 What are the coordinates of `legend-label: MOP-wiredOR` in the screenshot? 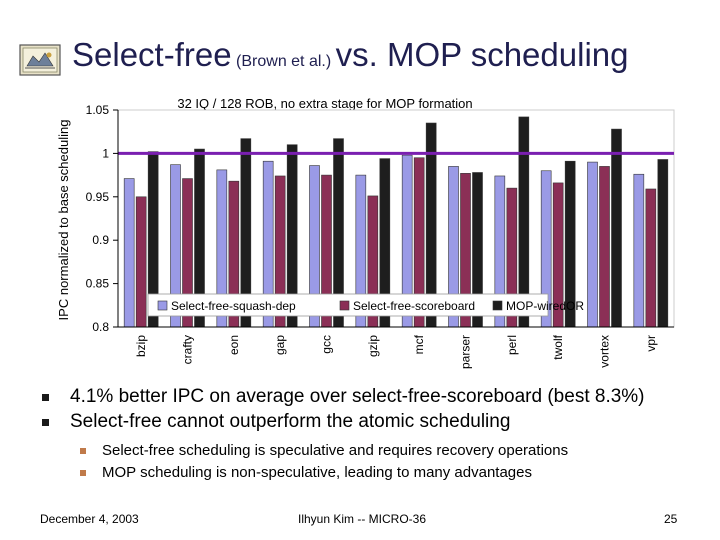 It's located at (545, 306).